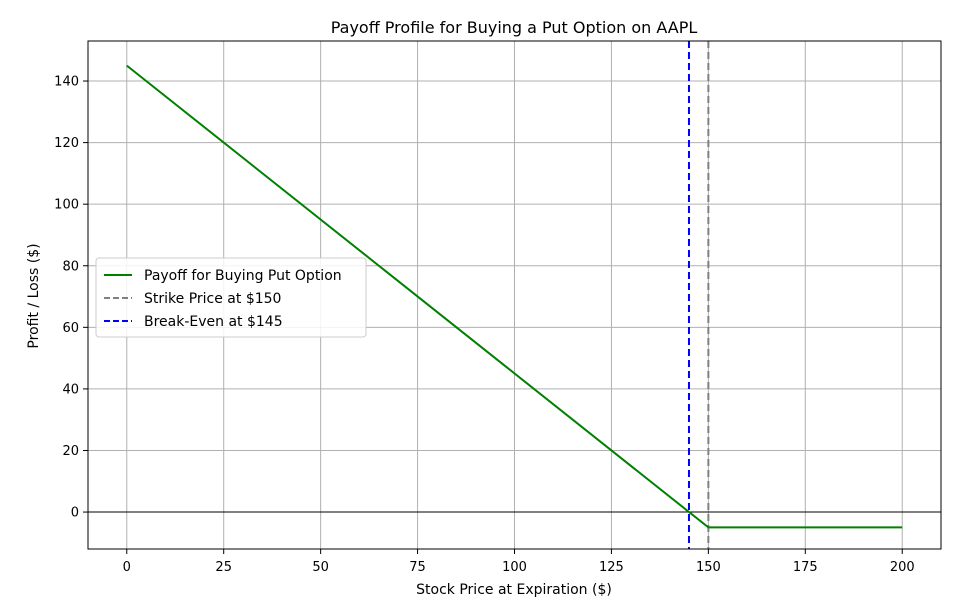 The height and width of the screenshot is (611, 968). Describe the element at coordinates (75, 513) in the screenshot. I see `y-tick-label: 0` at that location.